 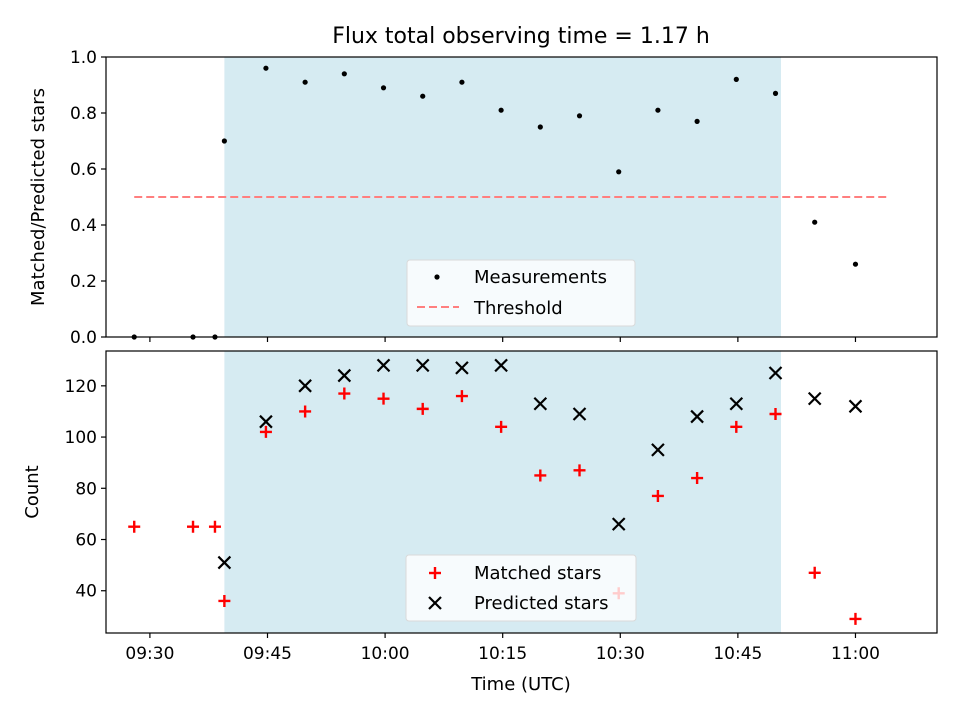 What do you see at coordinates (83, 58) in the screenshot?
I see `y-tick-label: 1.0` at bounding box center [83, 58].